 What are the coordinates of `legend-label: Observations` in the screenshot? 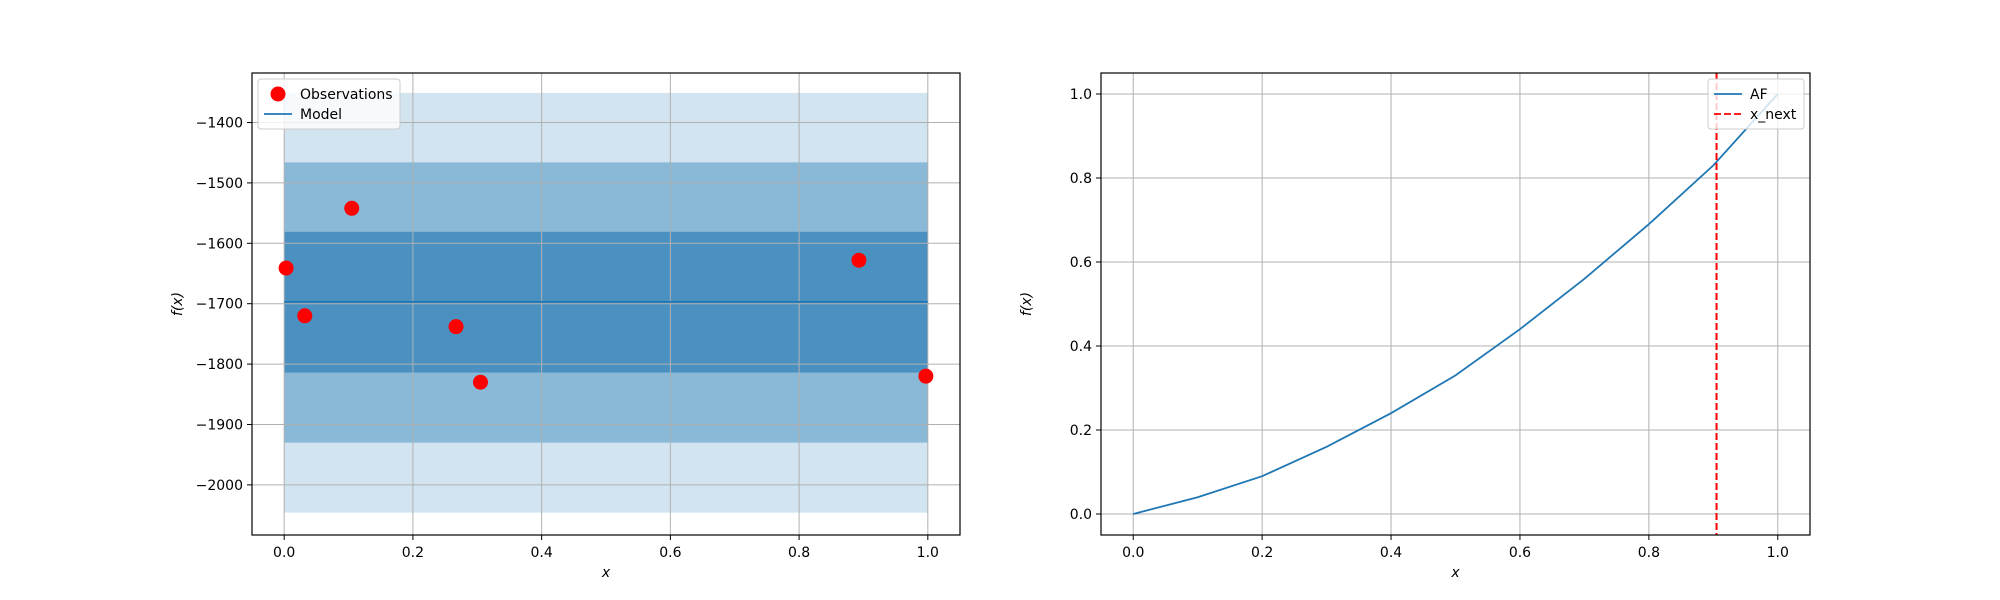 It's located at (346, 95).